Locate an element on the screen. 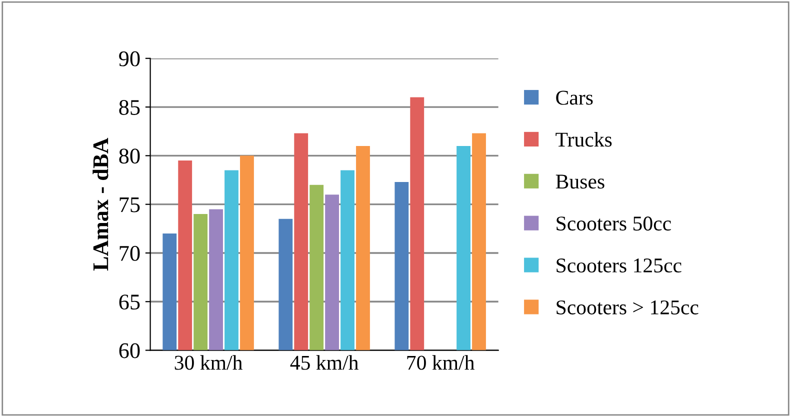  legend-label: Cars is located at coordinates (574, 97).